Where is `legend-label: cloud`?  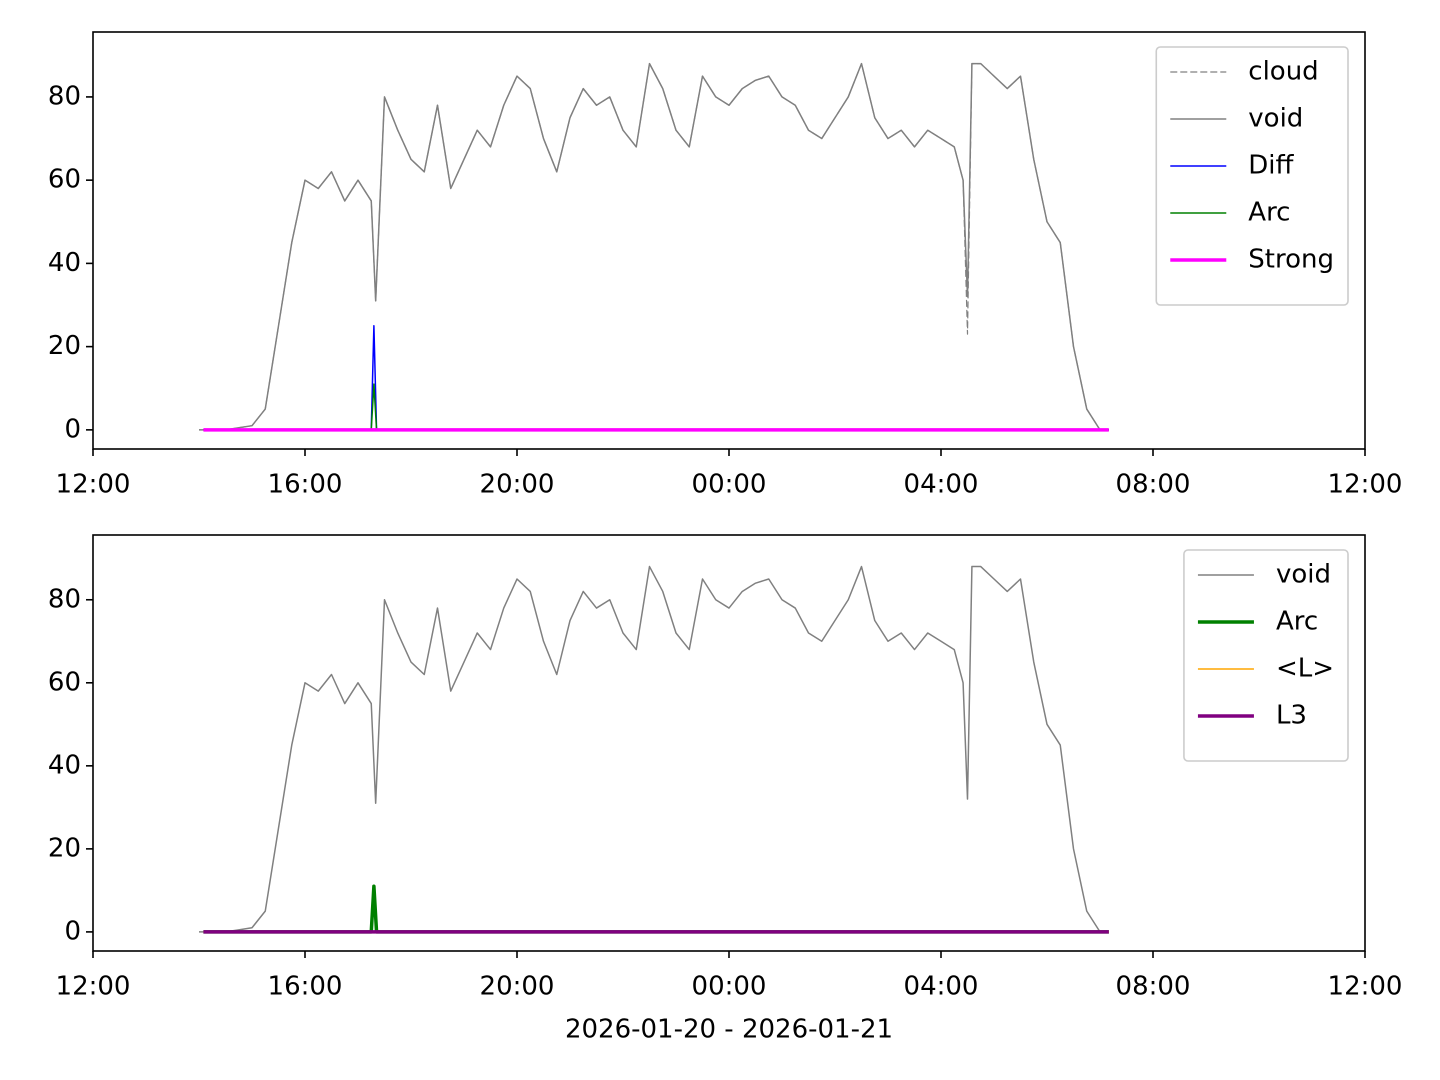
legend-label: cloud is located at coordinates (1283, 72).